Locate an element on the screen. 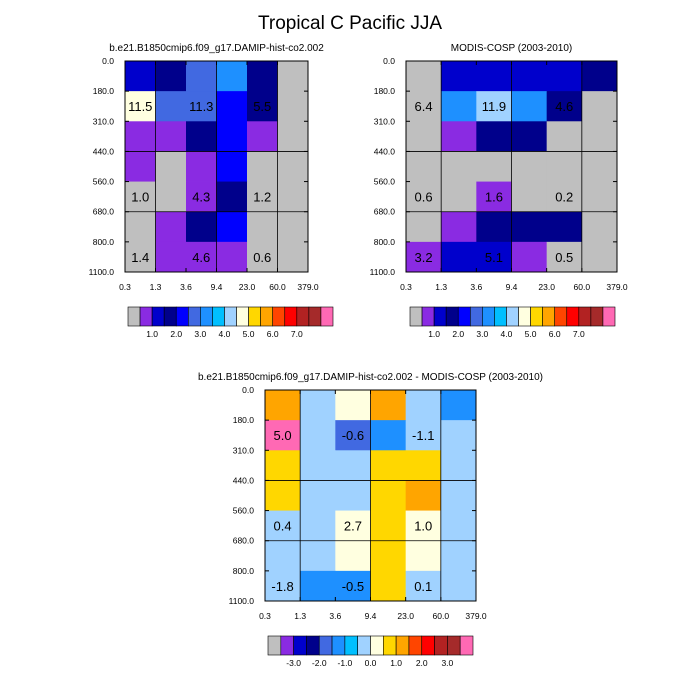  colorbar-label: 3.0 is located at coordinates (482, 334).